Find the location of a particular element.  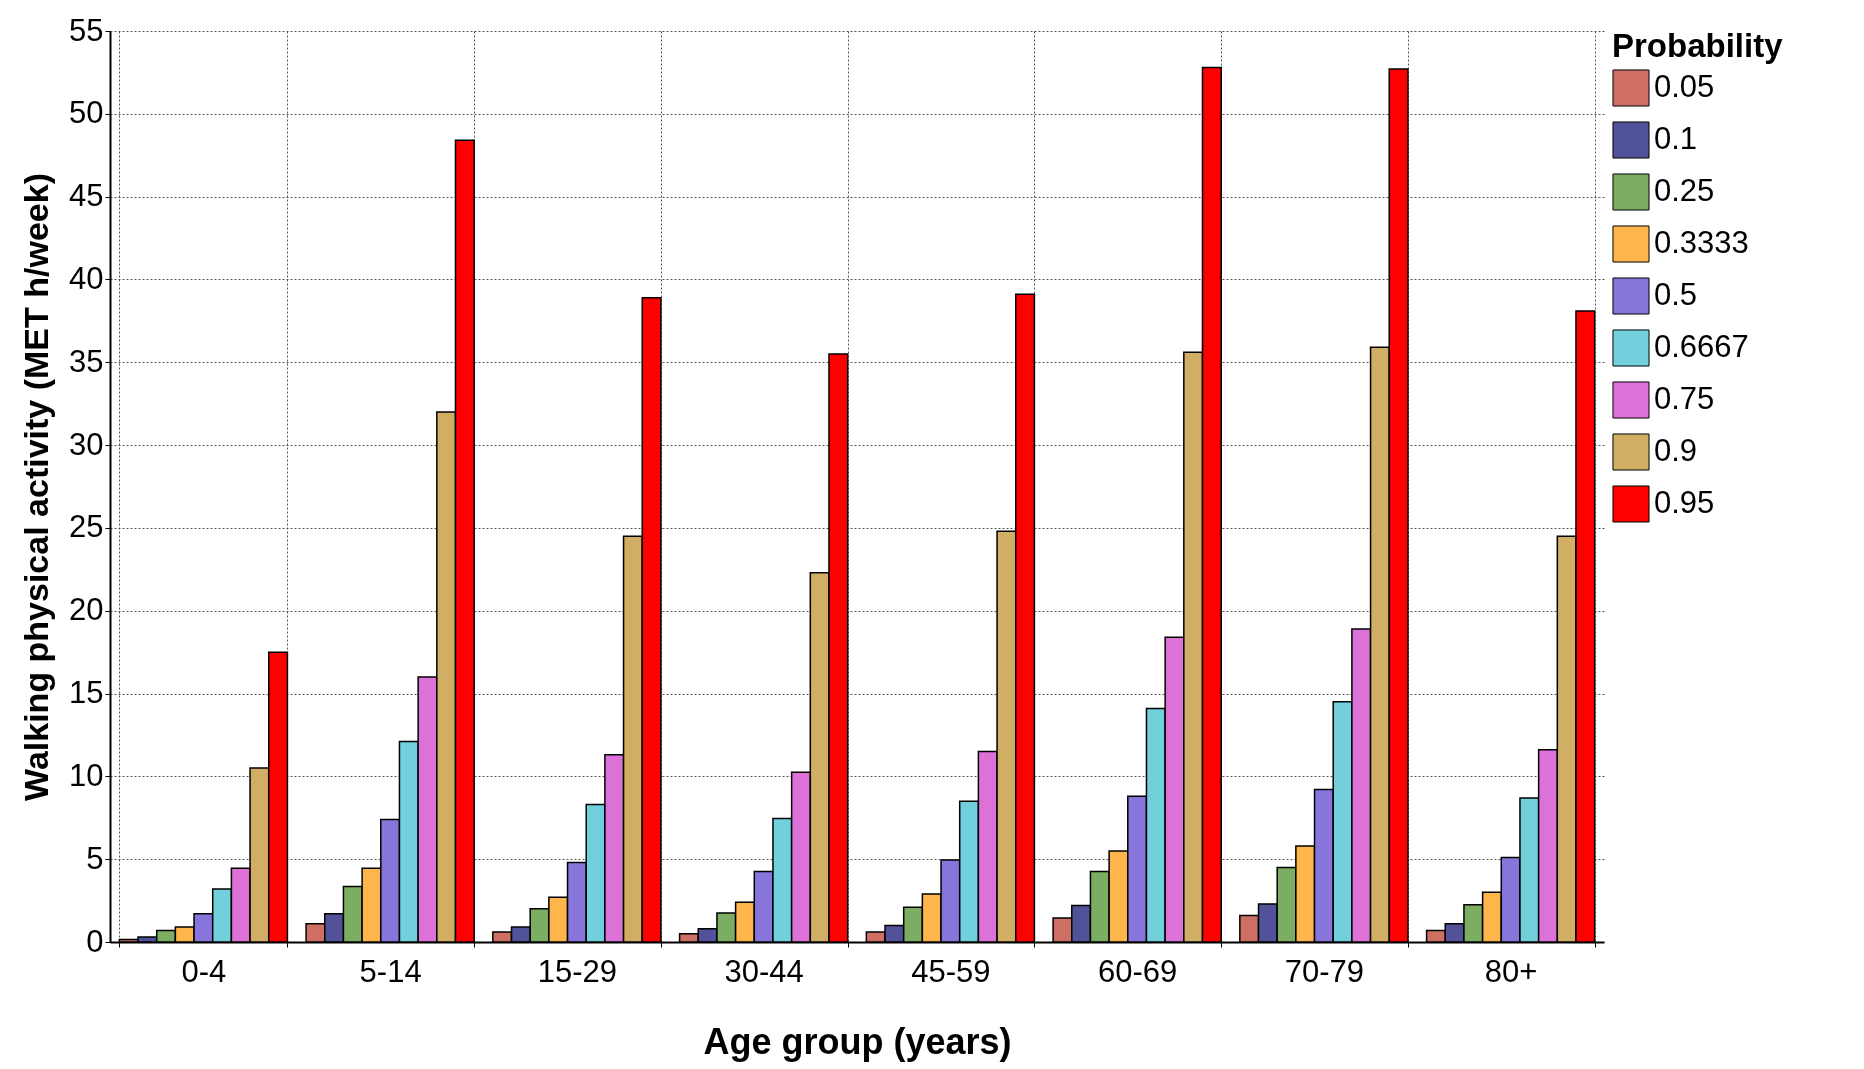

x-tick-label: 45-59 is located at coordinates (951, 971).